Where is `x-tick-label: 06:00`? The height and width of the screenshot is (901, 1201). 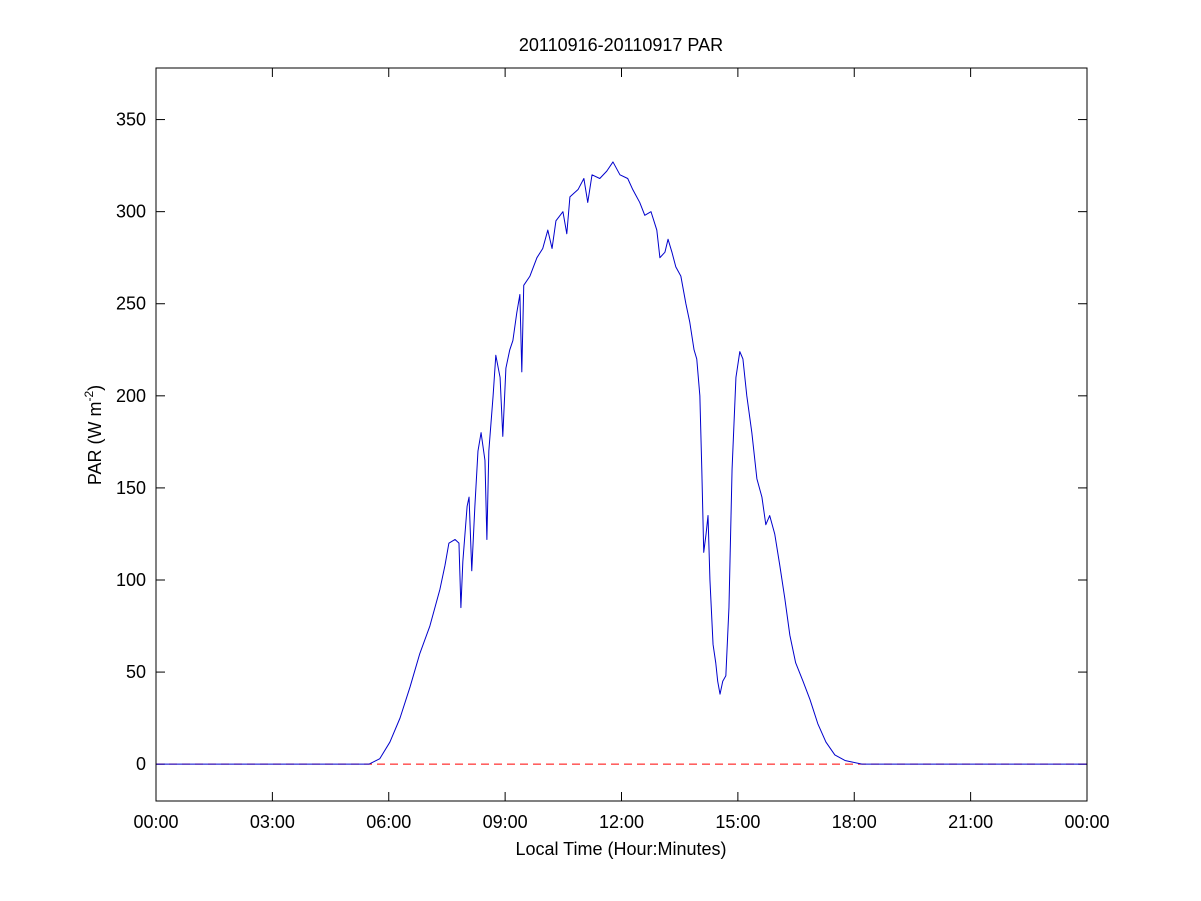
x-tick-label: 06:00 is located at coordinates (388, 822).